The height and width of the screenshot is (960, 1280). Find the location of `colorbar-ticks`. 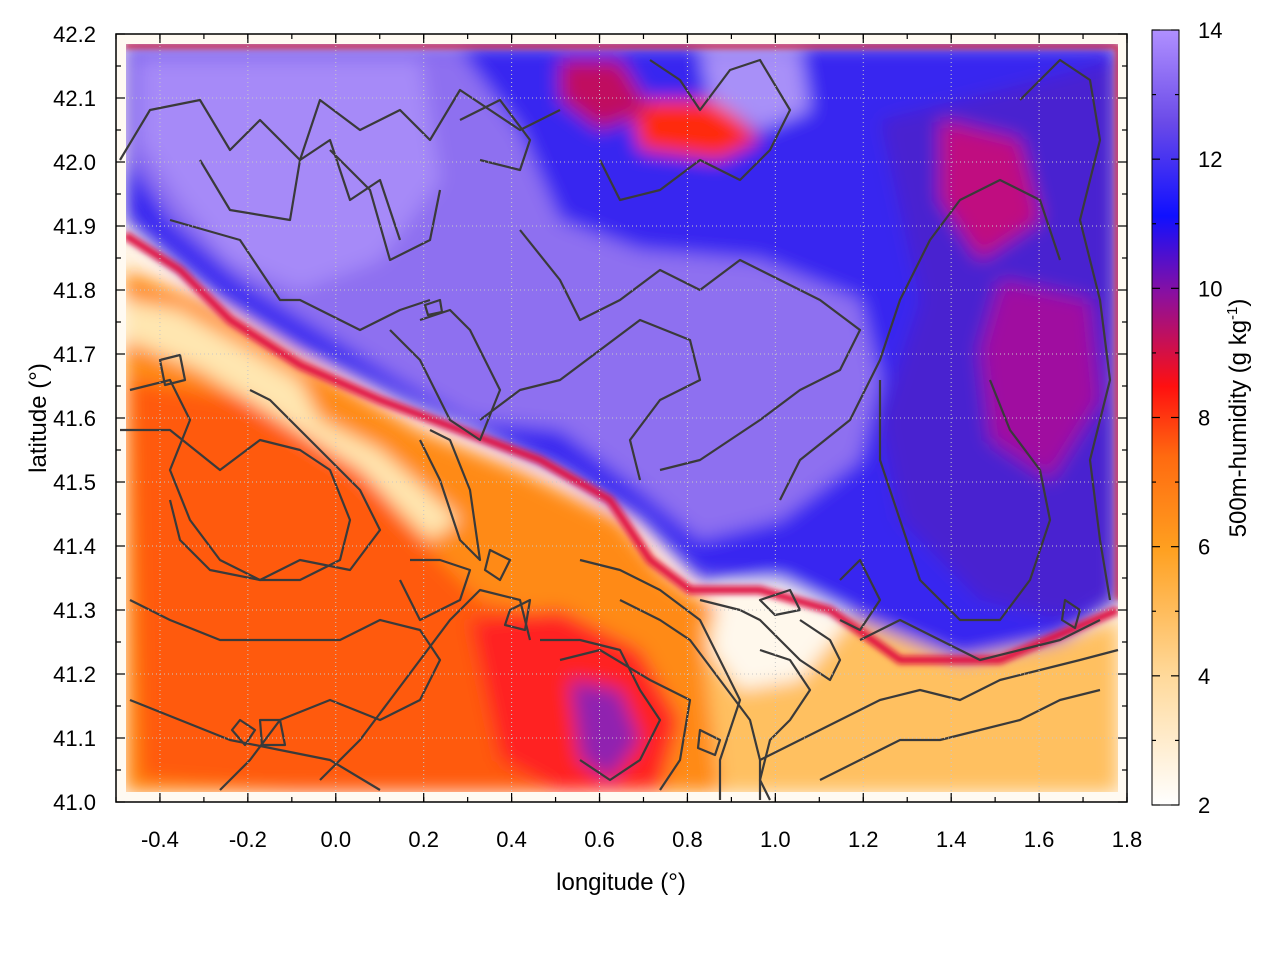

colorbar-ticks is located at coordinates (1165, 417).